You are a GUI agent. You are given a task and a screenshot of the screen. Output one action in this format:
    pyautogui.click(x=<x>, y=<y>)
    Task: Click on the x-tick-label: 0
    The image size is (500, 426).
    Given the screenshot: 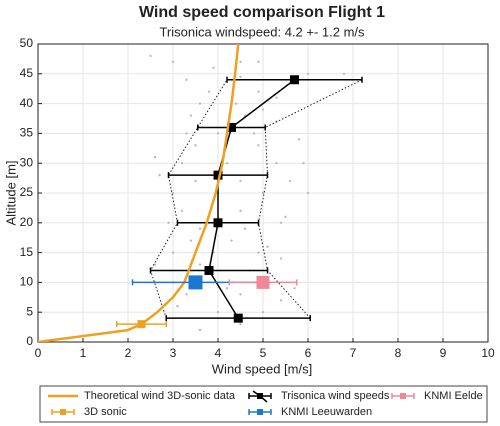 What is the action you would take?
    pyautogui.click(x=38, y=353)
    